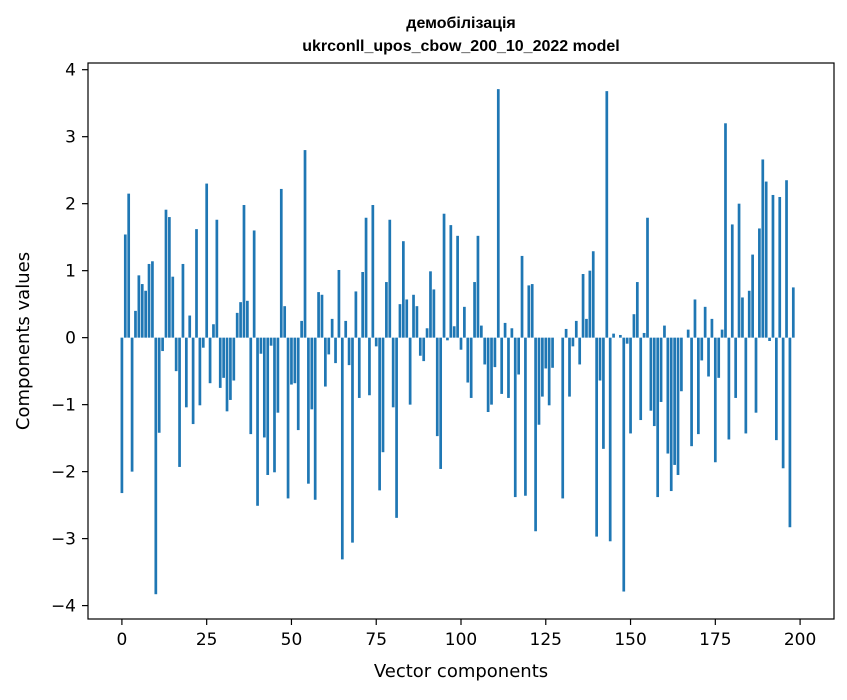 This screenshot has height=700, width=847. What do you see at coordinates (63, 406) in the screenshot?
I see `y-tick-label: −1` at bounding box center [63, 406].